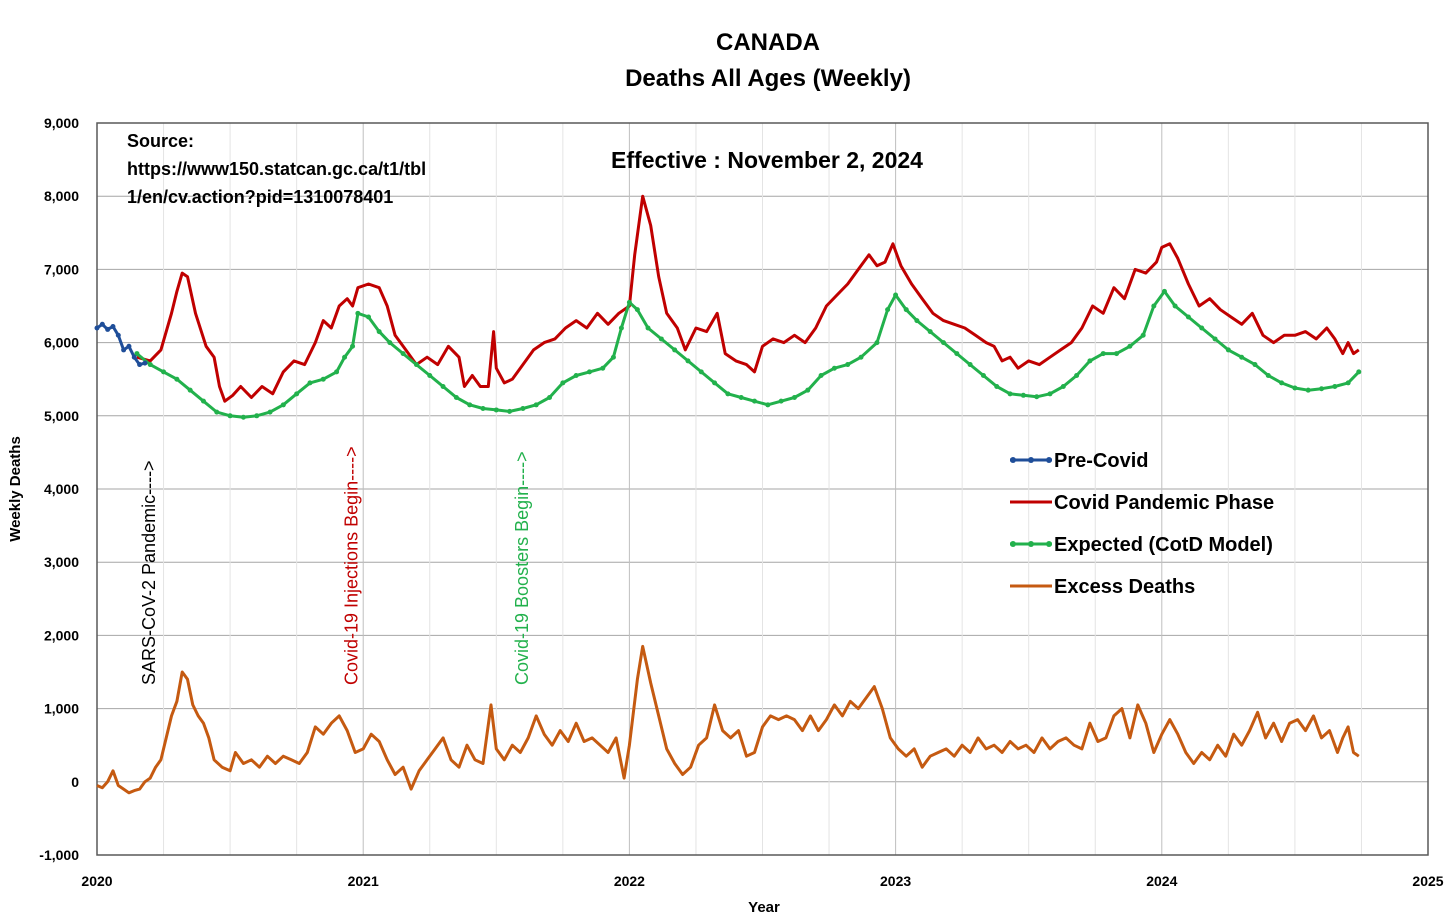  I want to click on annotation-label: Covid-19 Boosters Begin---->, so click(522, 568).